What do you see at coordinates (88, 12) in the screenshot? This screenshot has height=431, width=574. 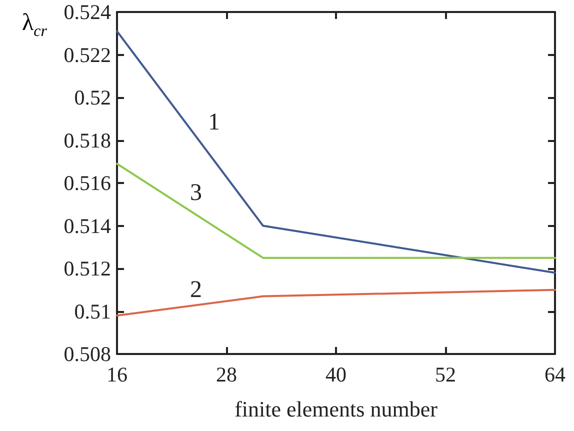 I see `y-tick-label: 0.524` at bounding box center [88, 12].